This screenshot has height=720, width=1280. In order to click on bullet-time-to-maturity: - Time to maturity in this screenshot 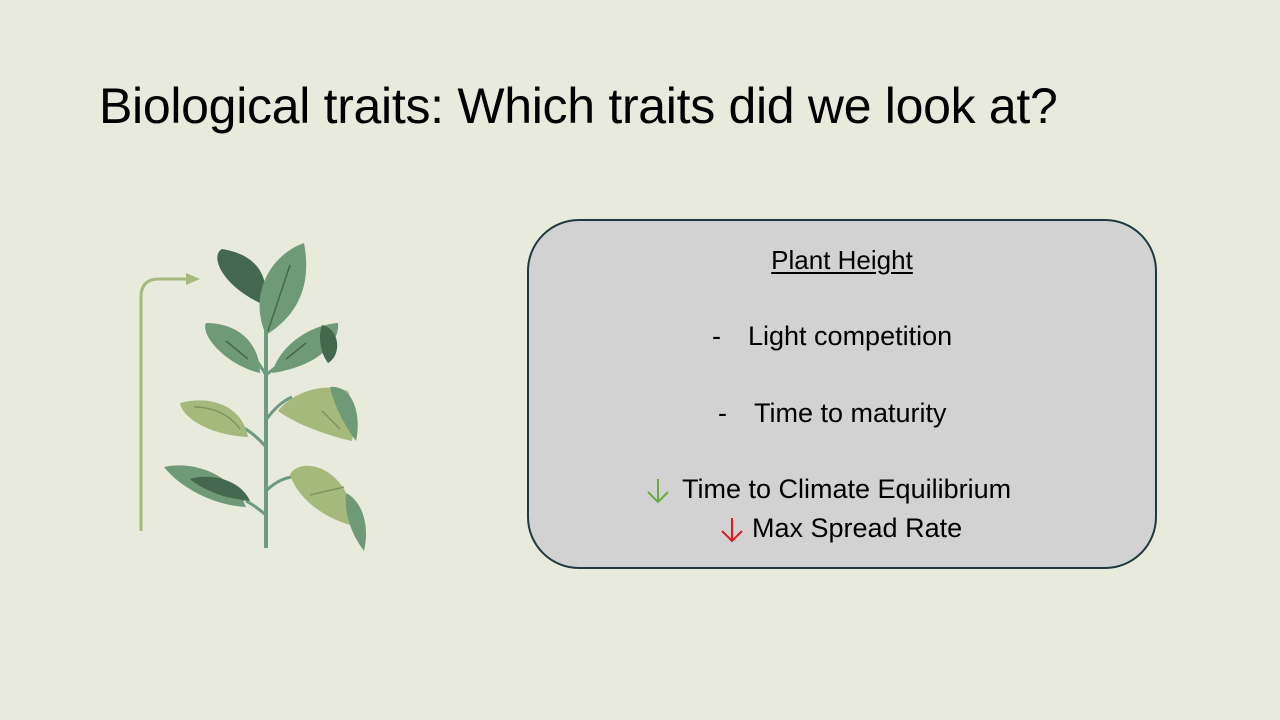, I will do `click(832, 413)`.